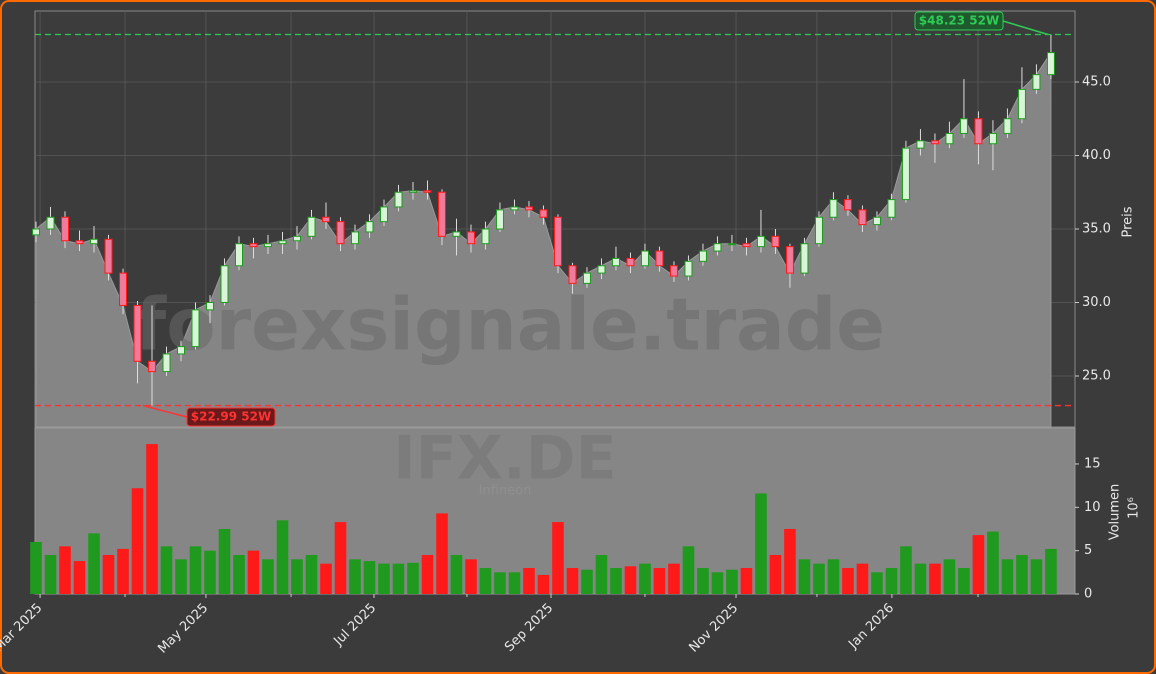  What do you see at coordinates (1096, 155) in the screenshot?
I see `y-tick-label: 40.0` at bounding box center [1096, 155].